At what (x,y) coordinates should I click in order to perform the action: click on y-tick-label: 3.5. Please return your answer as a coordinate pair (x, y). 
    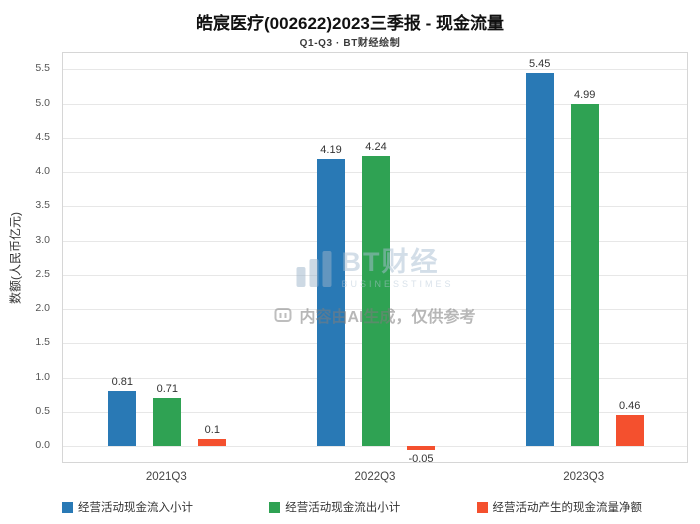
    Looking at the image, I should click on (42, 205).